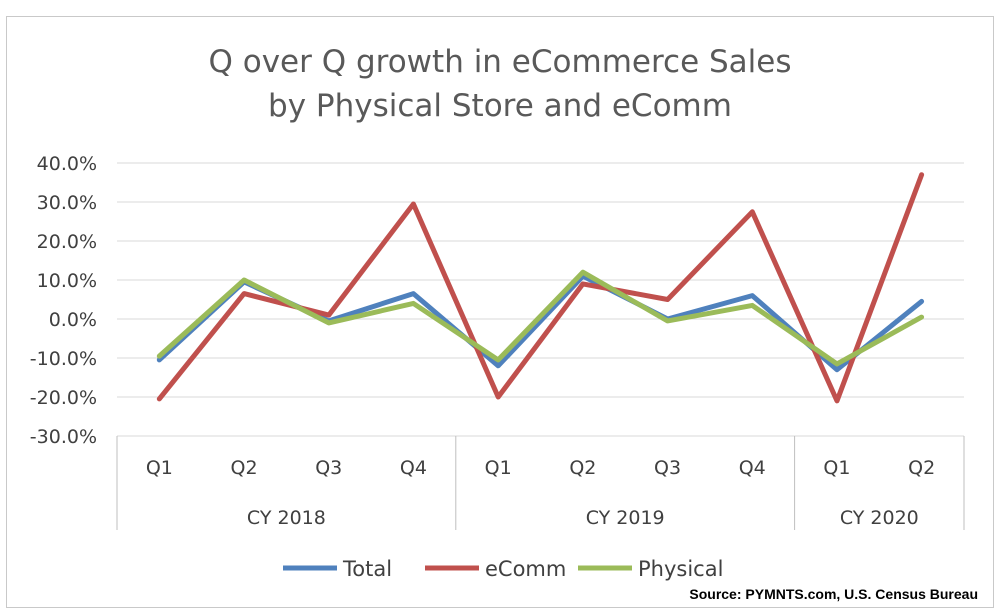  Describe the element at coordinates (63, 398) in the screenshot. I see `y-tick-label: -20.0%` at that location.